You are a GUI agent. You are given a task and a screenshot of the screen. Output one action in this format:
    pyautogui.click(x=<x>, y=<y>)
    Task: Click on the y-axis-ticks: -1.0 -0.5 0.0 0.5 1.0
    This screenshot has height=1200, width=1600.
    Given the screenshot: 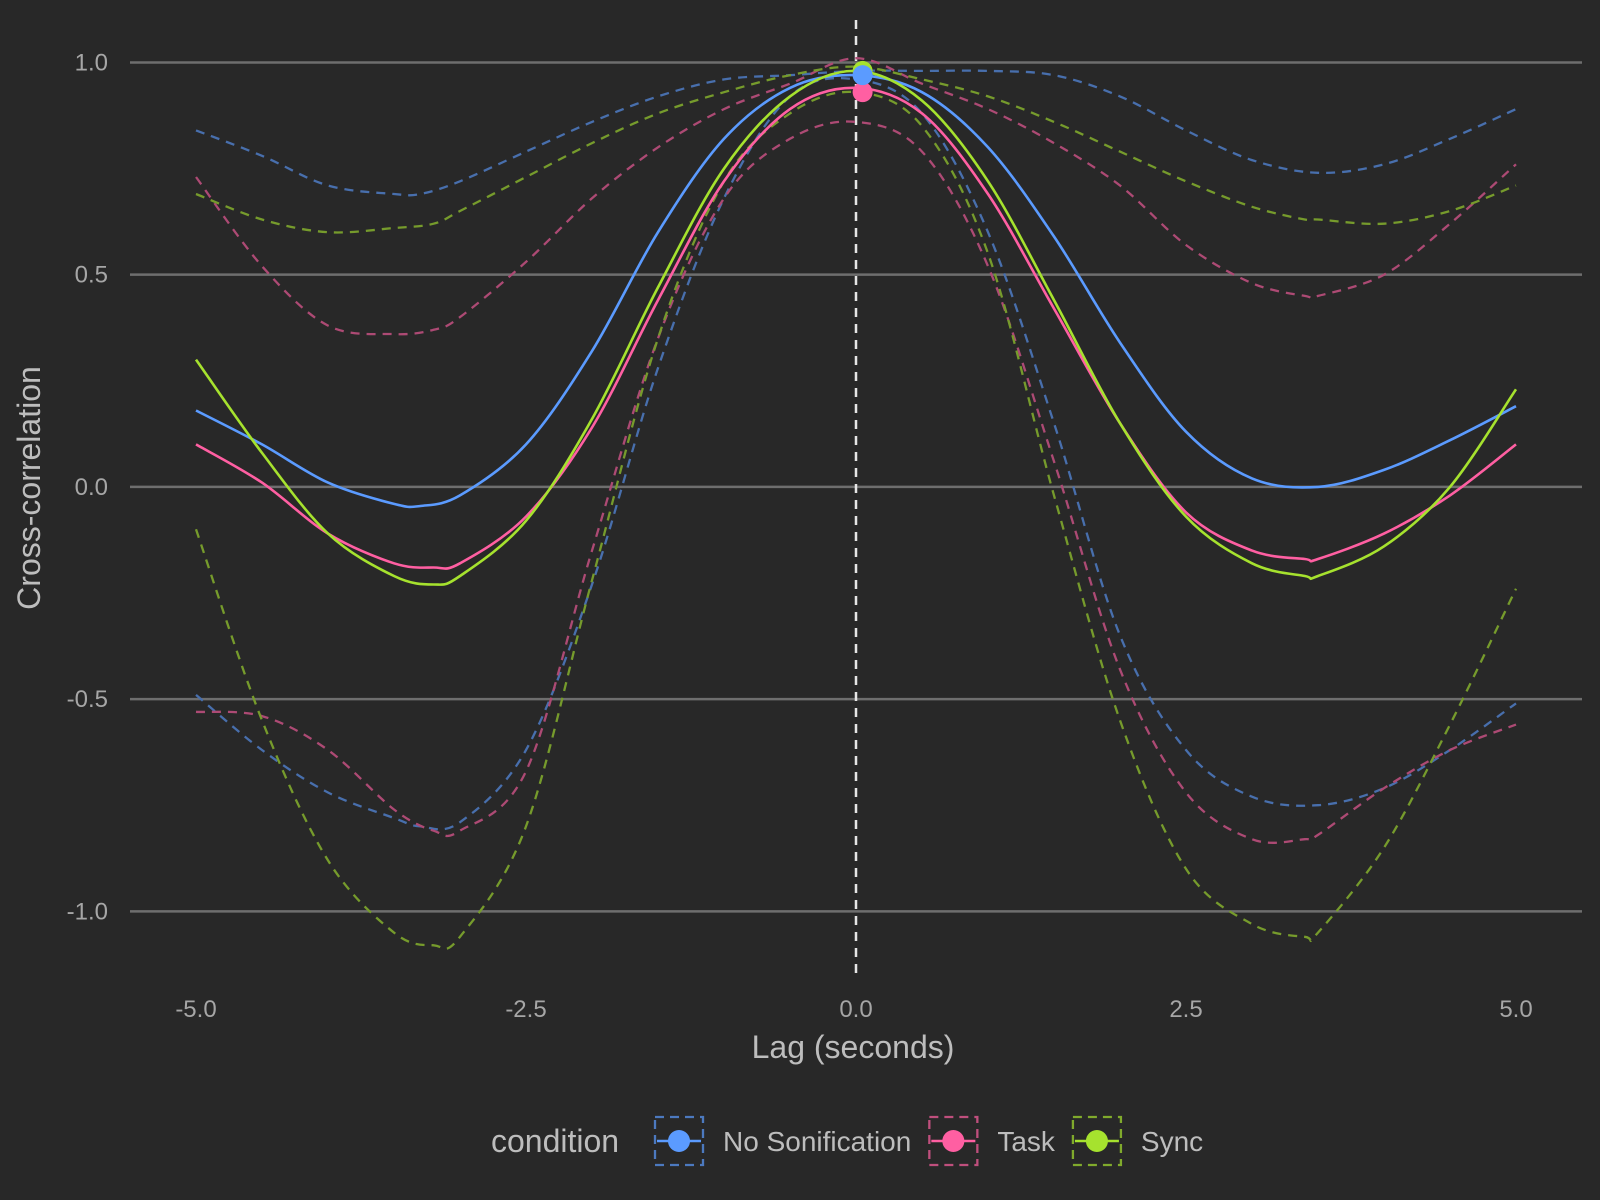 What is the action you would take?
    pyautogui.click(x=87, y=487)
    